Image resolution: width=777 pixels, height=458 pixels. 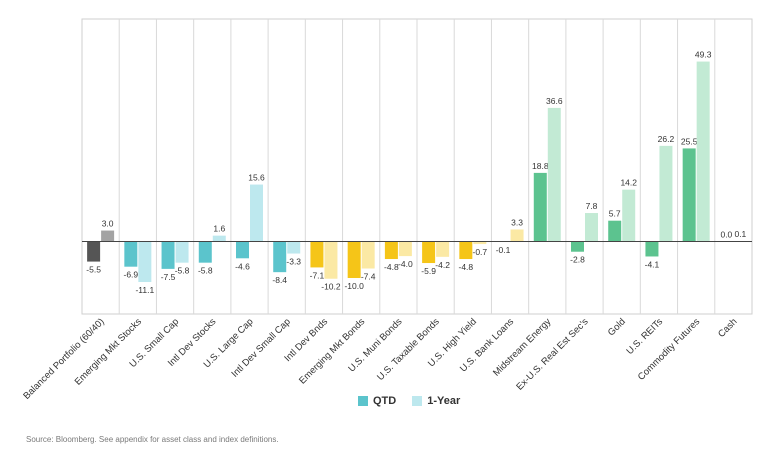 I want to click on data-label-1-year: 3.3, so click(x=517, y=222).